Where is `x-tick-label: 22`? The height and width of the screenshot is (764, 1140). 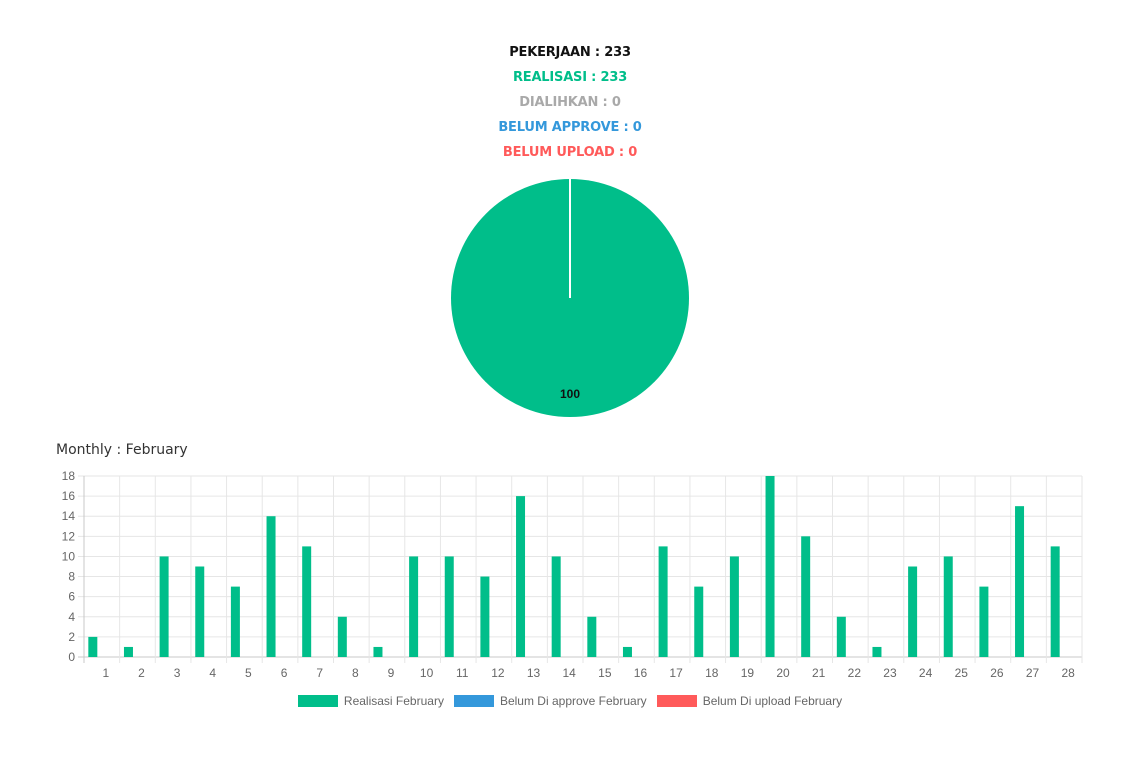
x-tick-label: 22 is located at coordinates (855, 673).